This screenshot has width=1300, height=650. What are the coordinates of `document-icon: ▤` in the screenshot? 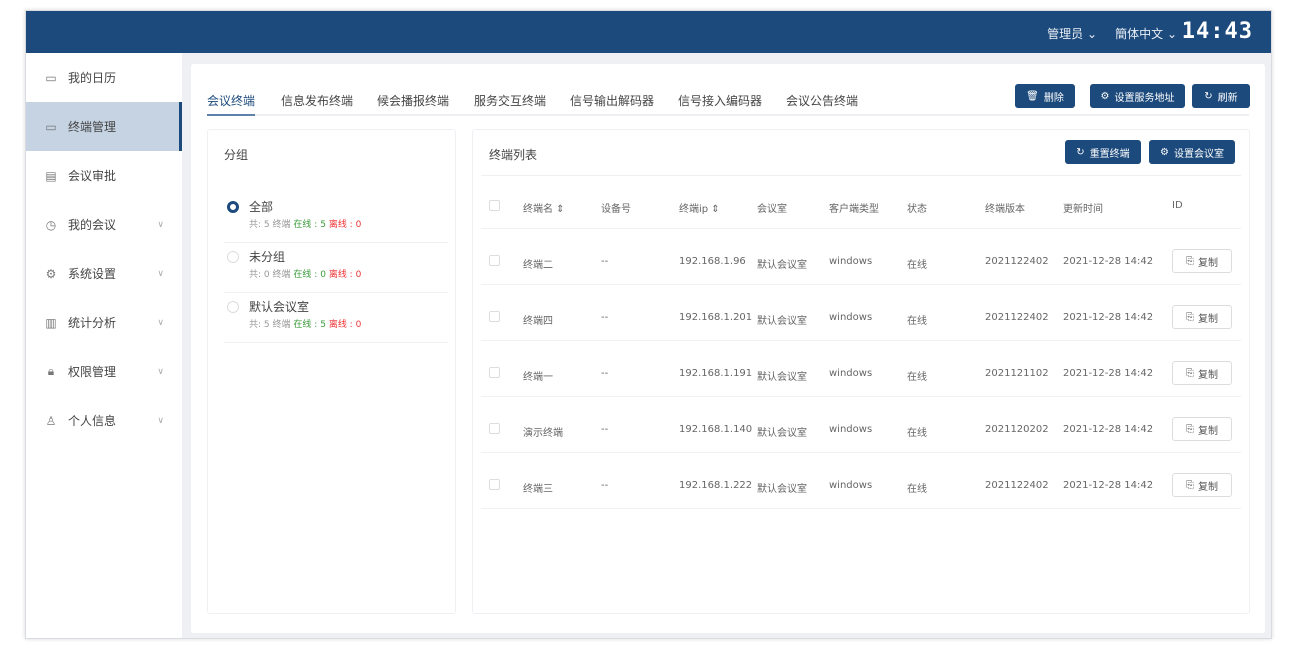 It's located at (51, 175).